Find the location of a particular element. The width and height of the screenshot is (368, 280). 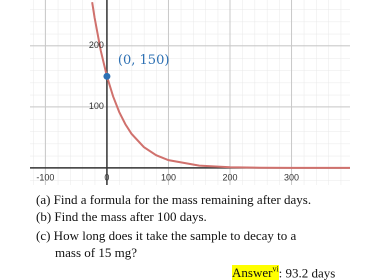

x-tick-label: 0 is located at coordinates (106, 177).